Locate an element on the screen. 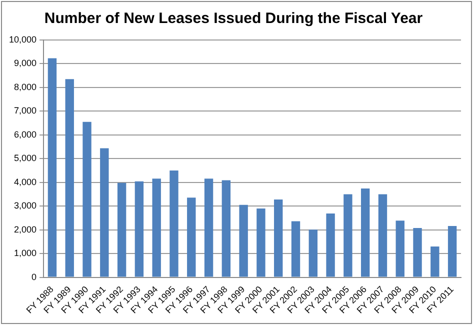  y-tick-label: 9,000 is located at coordinates (25, 63).